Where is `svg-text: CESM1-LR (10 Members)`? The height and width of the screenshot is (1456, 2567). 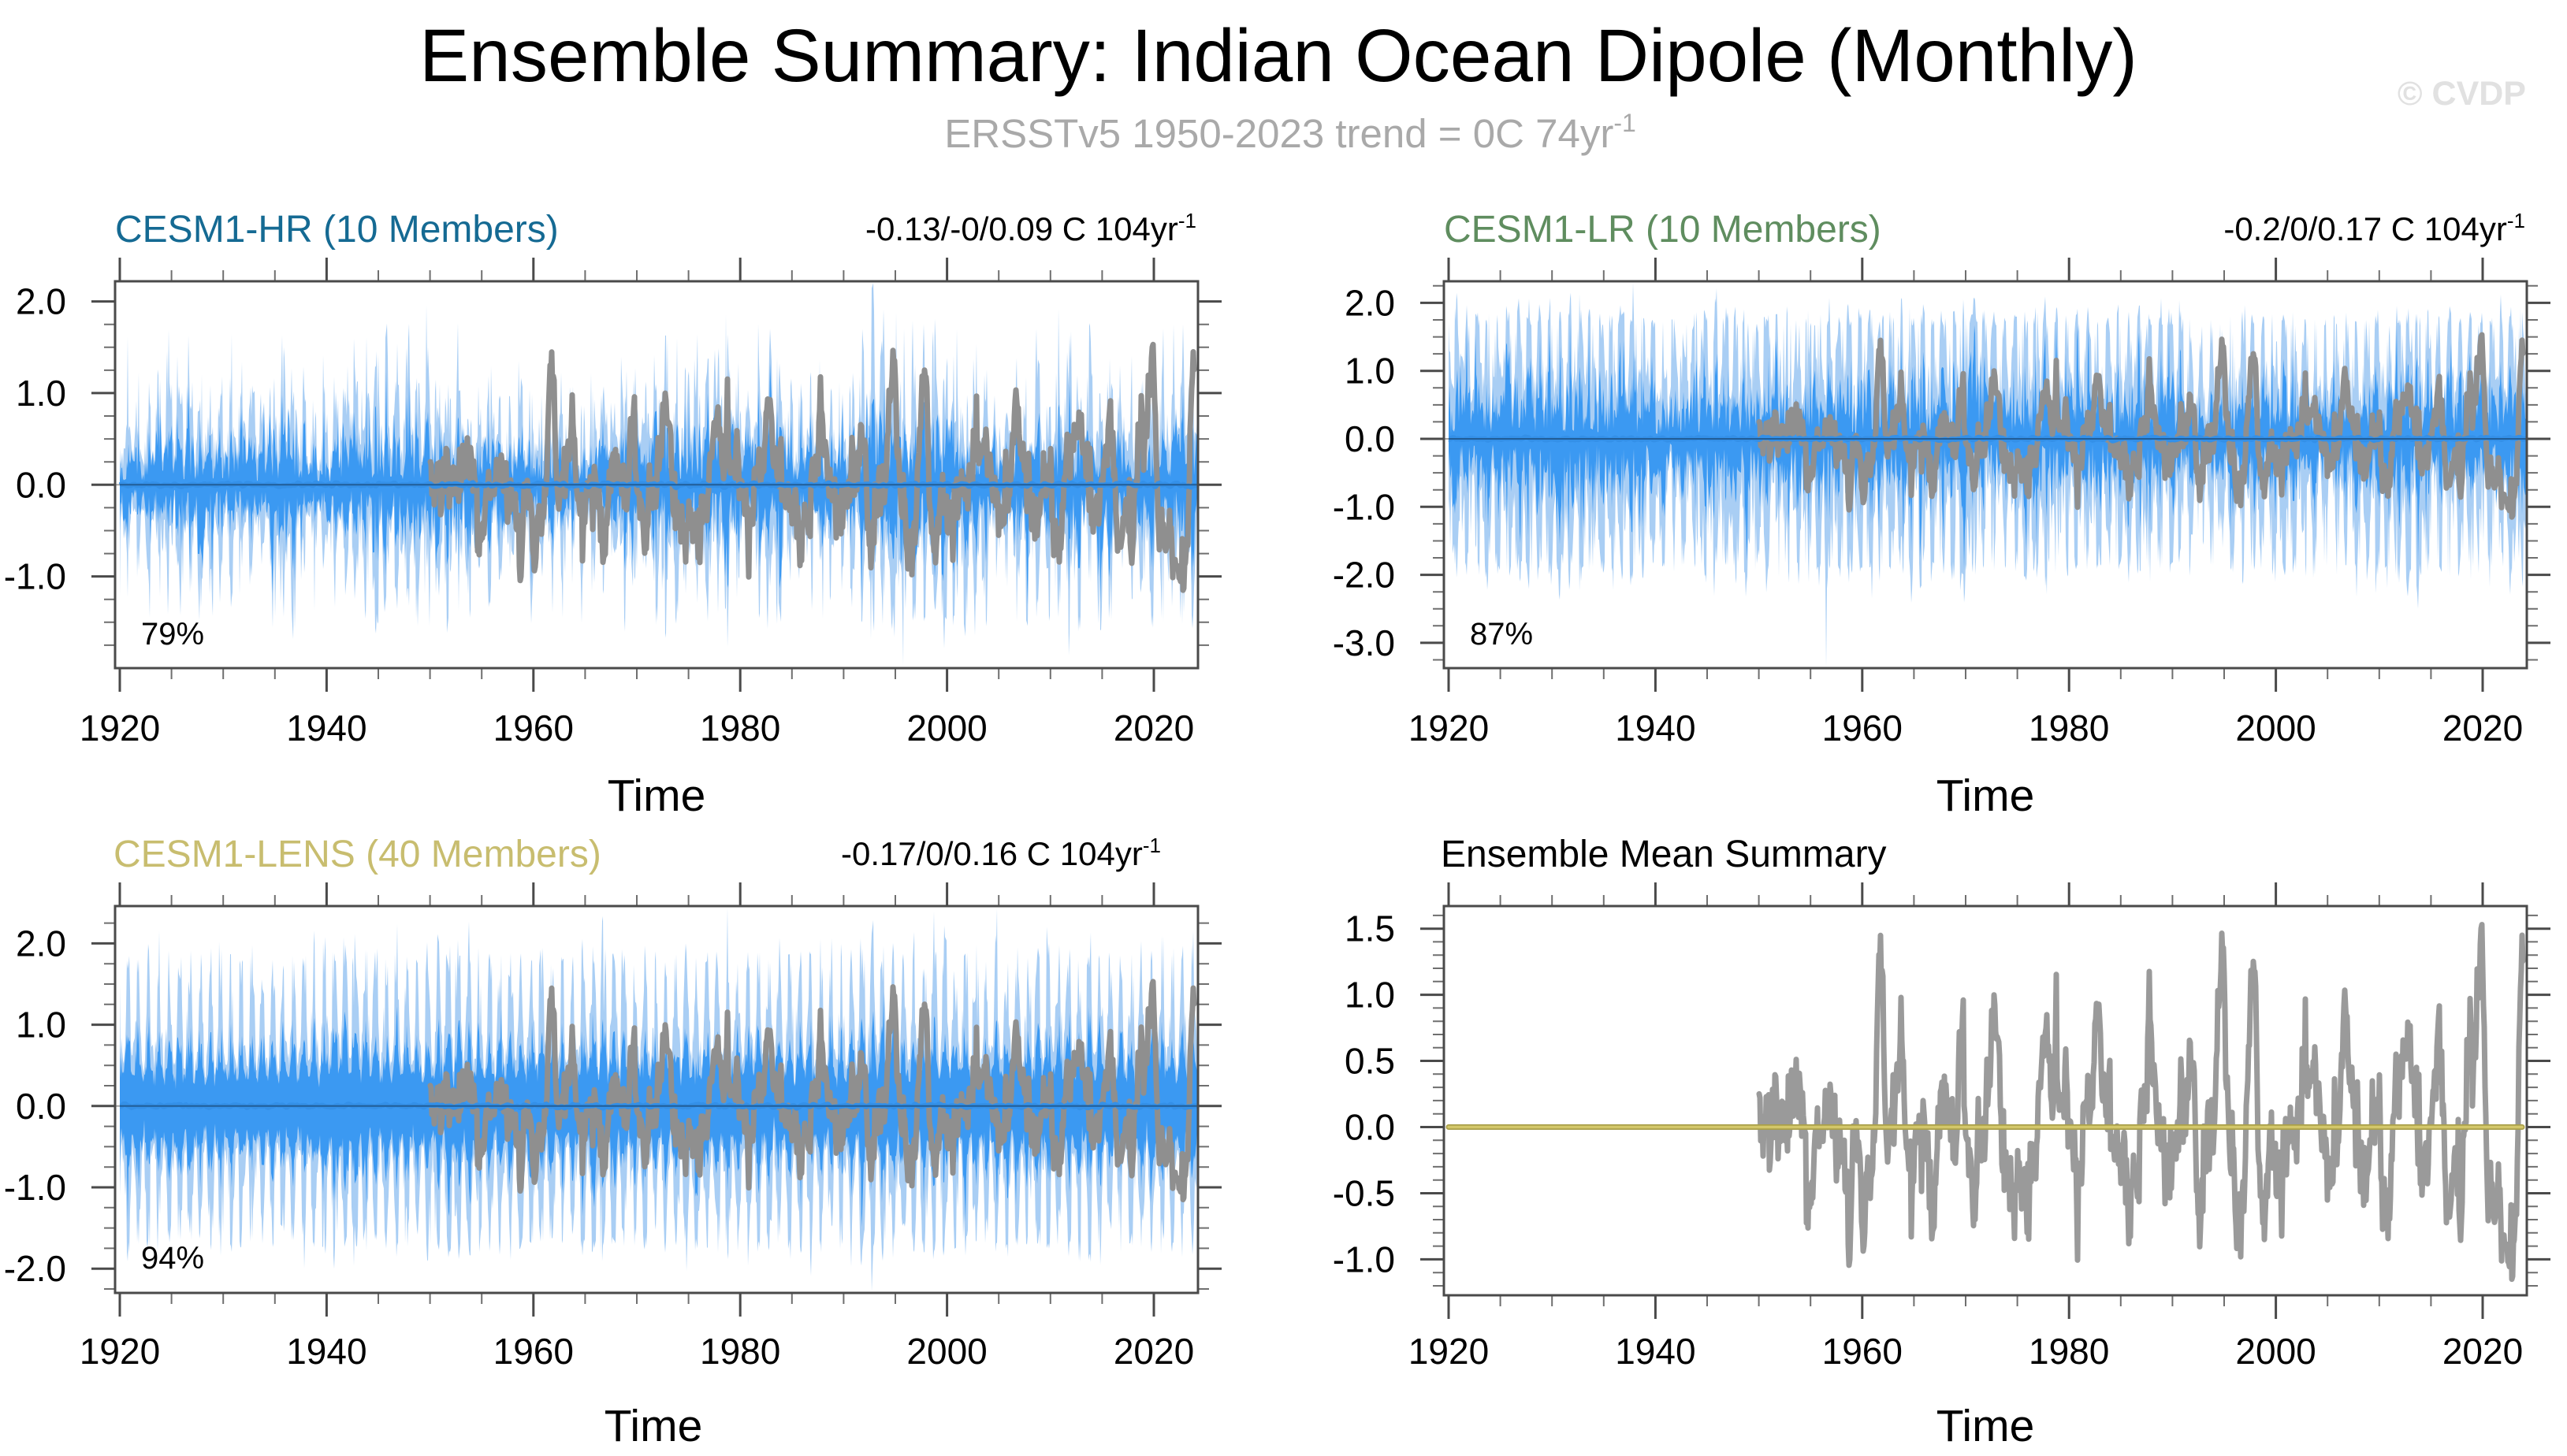 svg-text: CESM1-LR (10 Members) is located at coordinates (1662, 230).